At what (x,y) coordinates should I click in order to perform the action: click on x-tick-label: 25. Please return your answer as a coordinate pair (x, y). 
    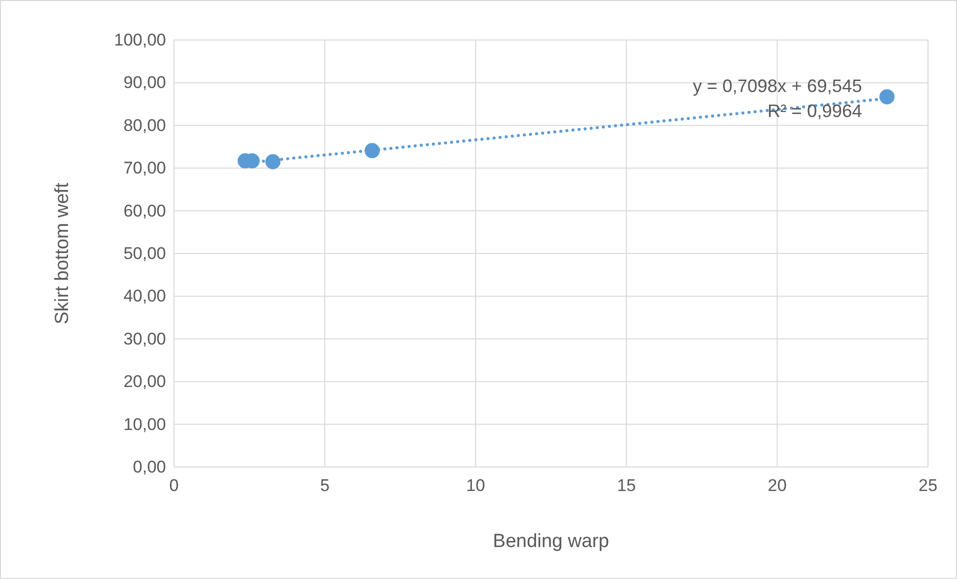
    Looking at the image, I should click on (928, 486).